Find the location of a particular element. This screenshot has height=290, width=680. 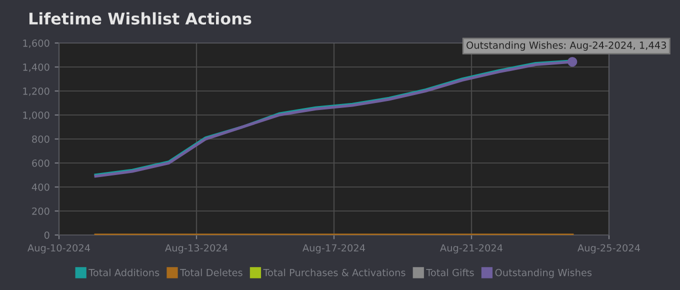

y-tick-label: 1,400 is located at coordinates (36, 67).